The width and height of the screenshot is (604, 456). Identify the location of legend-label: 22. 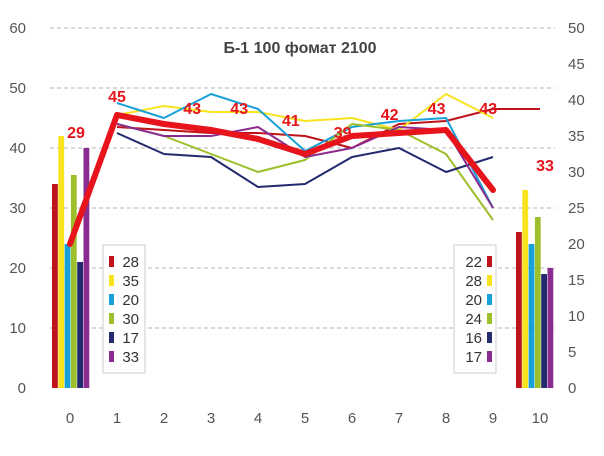
(473, 262).